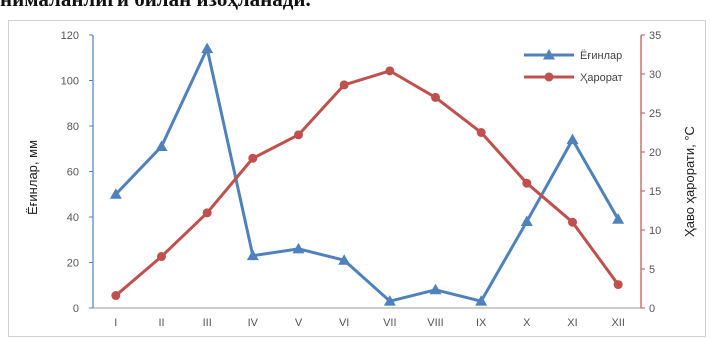  Describe the element at coordinates (655, 36) in the screenshot. I see `right-tick-label: 35` at that location.